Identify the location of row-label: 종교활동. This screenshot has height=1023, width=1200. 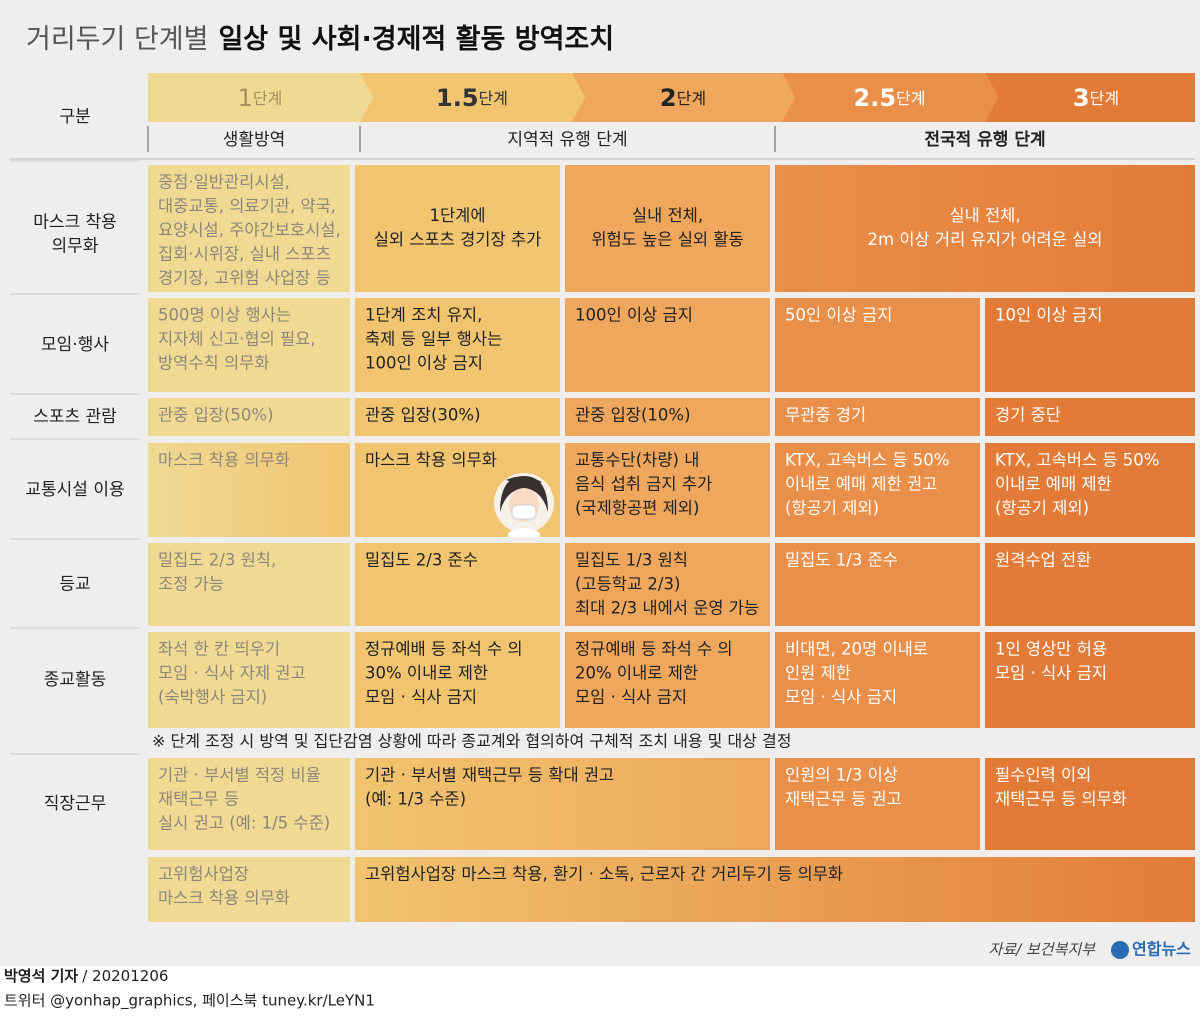
(75, 680).